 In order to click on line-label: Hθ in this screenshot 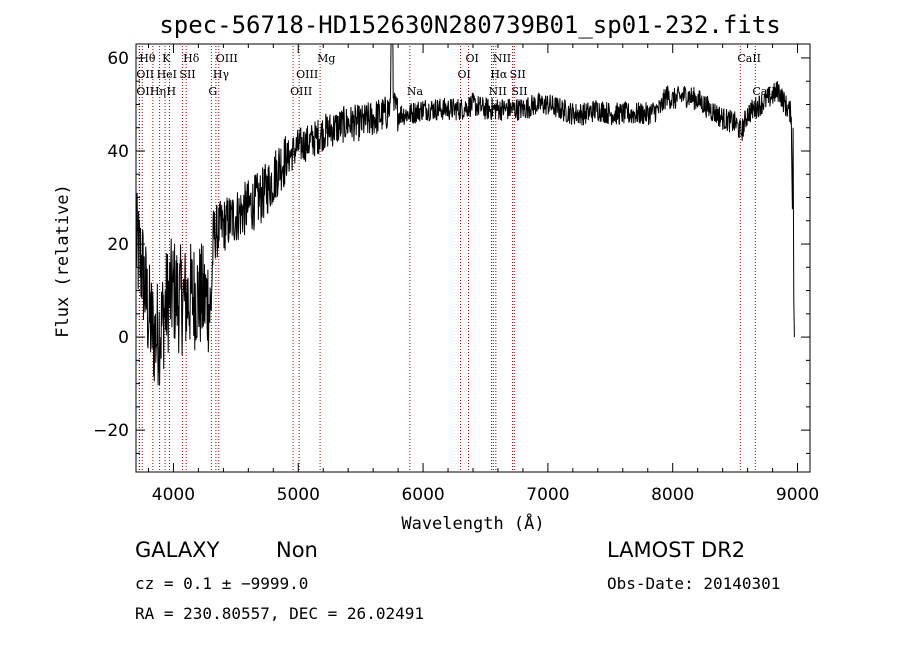, I will do `click(147, 58)`.